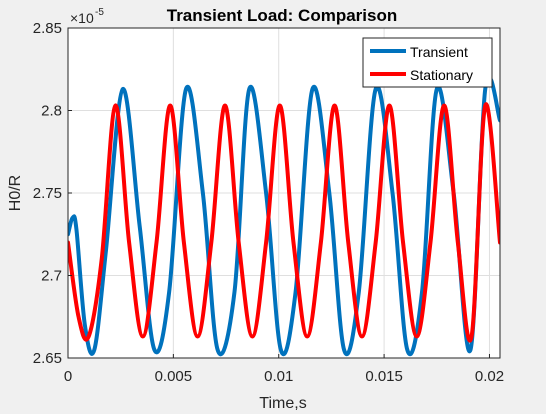 This screenshot has width=546, height=414. I want to click on x-axis-label: Time,s, so click(282, 403).